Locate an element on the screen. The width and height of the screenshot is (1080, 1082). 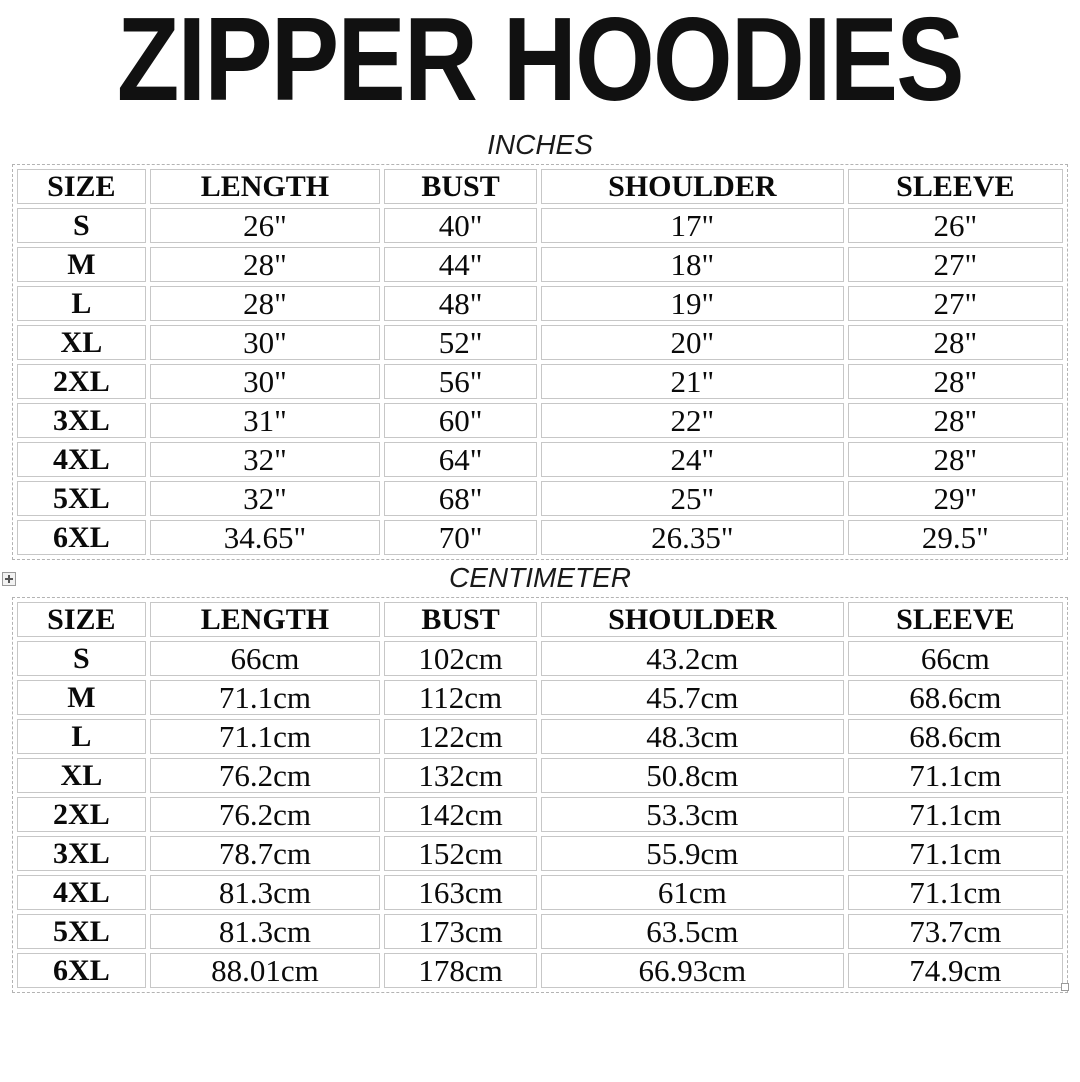
measurement-cell: 178cm is located at coordinates (460, 970).